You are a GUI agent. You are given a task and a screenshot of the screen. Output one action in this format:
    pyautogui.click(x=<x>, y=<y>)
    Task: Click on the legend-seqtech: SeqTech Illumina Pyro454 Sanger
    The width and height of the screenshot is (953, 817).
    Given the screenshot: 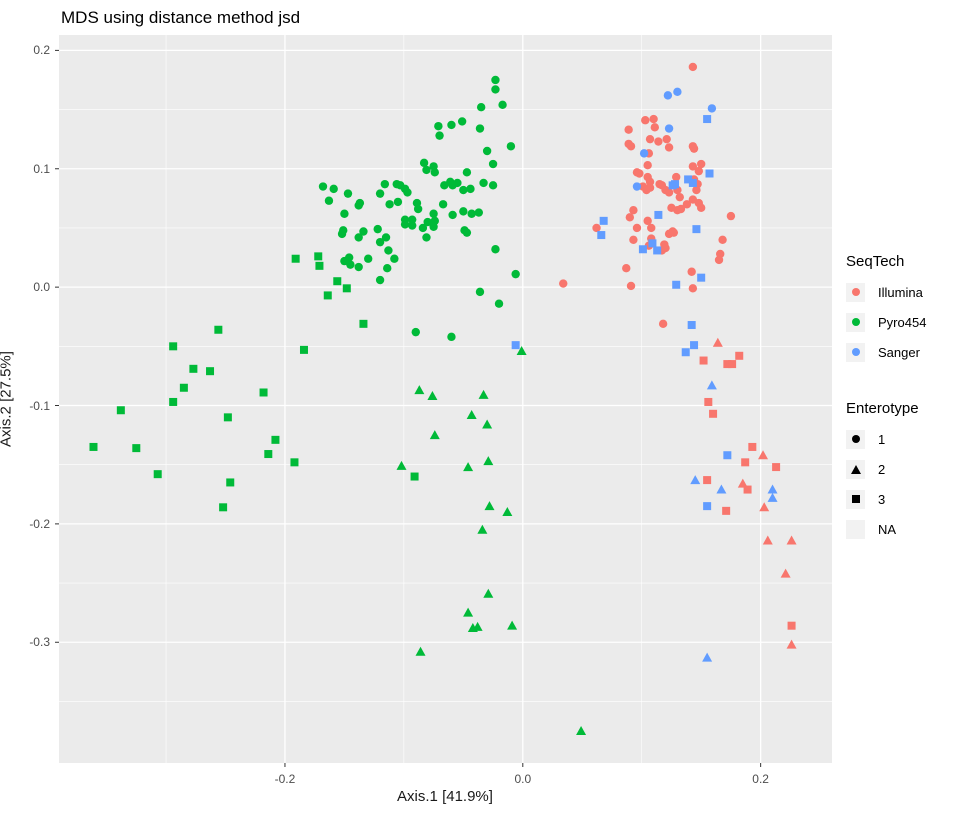 What is the action you would take?
    pyautogui.click(x=886, y=310)
    